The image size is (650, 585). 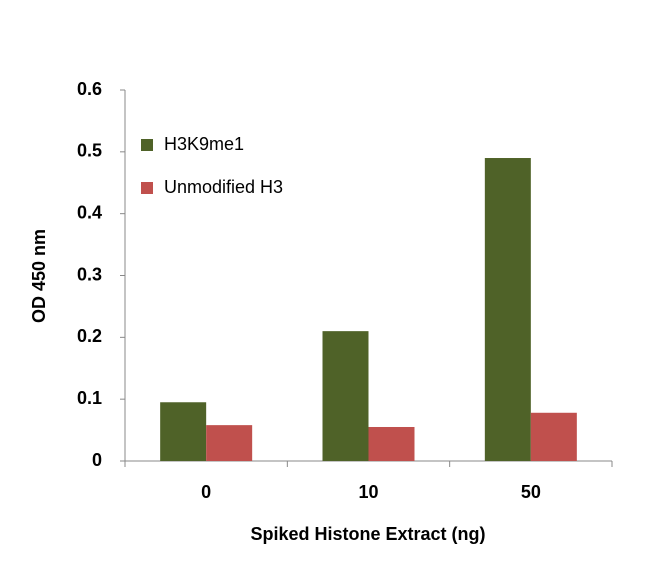 I want to click on x-tick-label: 50, so click(x=531, y=492).